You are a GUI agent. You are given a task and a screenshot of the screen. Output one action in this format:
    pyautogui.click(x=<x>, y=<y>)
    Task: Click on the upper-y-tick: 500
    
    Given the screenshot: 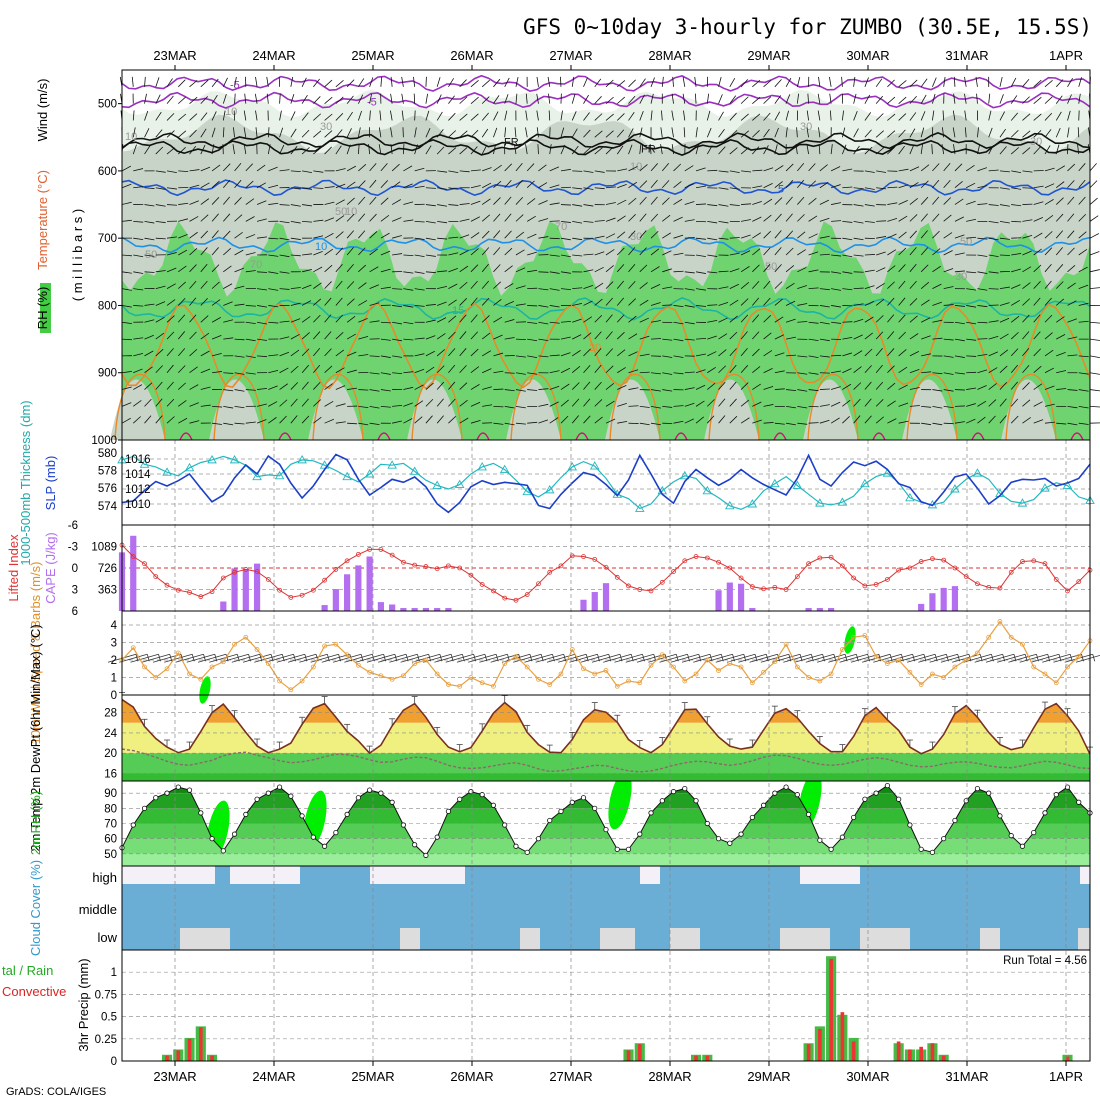 What is the action you would take?
    pyautogui.click(x=107, y=105)
    